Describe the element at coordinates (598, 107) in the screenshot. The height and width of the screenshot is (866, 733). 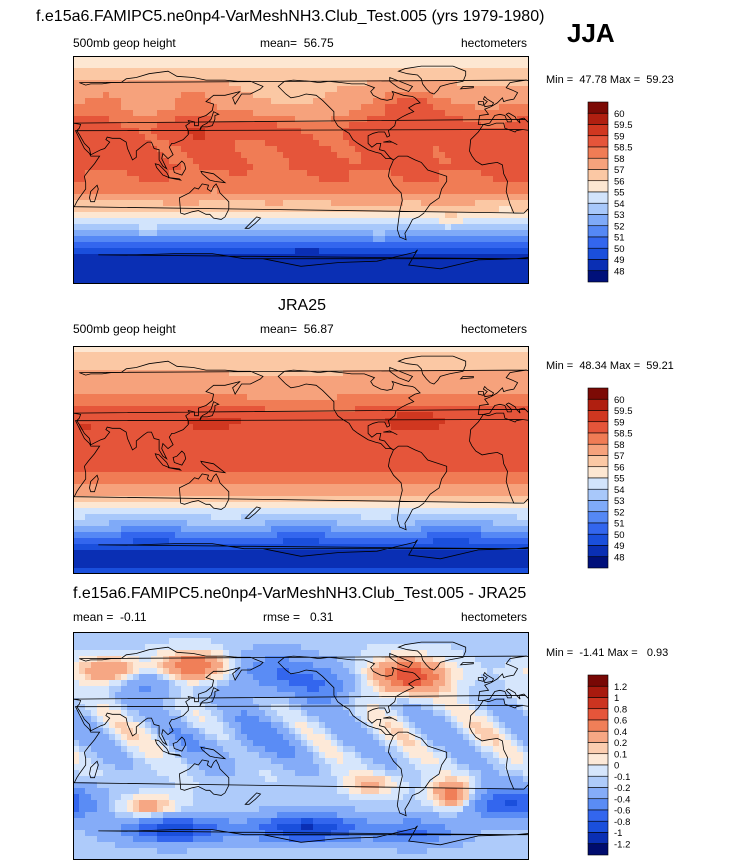
I see `colorbar-box` at that location.